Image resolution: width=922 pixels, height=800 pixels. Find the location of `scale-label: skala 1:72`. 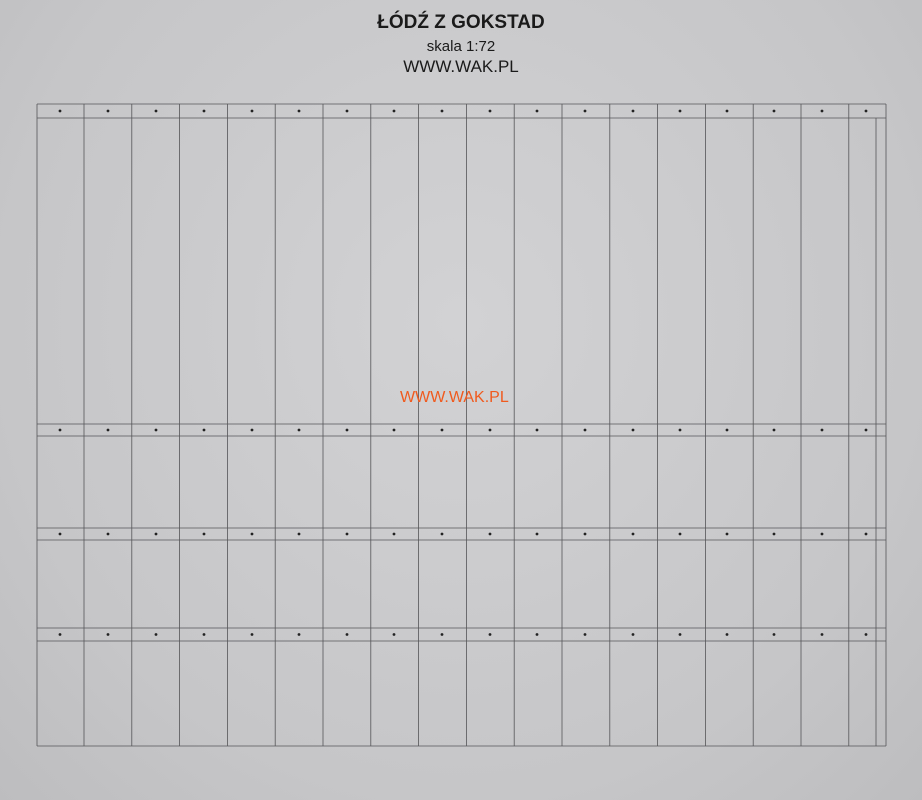

scale-label: skala 1:72 is located at coordinates (461, 46).